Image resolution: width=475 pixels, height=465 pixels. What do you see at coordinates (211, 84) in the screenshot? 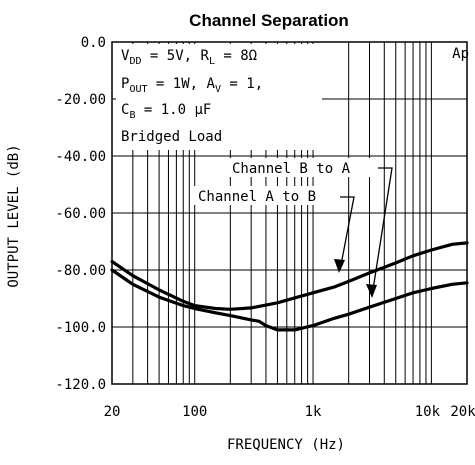
I see `av-symbol: A` at bounding box center [211, 84].